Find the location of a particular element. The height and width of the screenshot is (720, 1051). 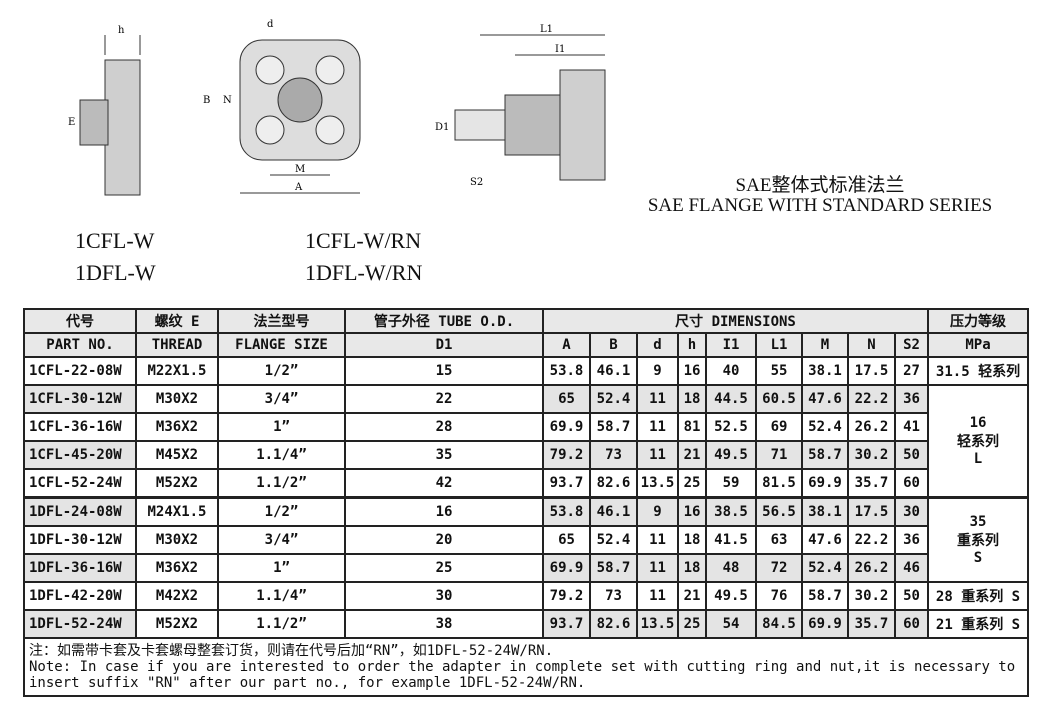

title-cn: SAE整体式标准法兰 is located at coordinates (820, 185).